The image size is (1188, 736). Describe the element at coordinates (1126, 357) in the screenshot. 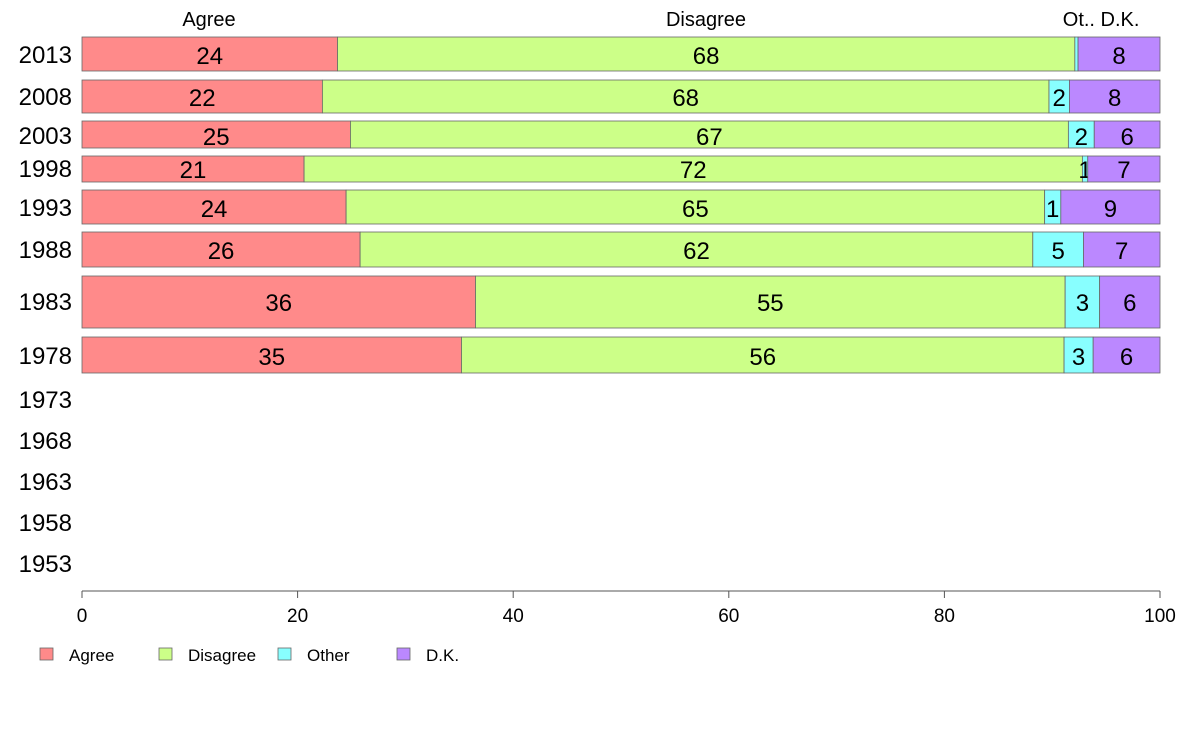

I see `data-label-1978-dk: 6` at that location.